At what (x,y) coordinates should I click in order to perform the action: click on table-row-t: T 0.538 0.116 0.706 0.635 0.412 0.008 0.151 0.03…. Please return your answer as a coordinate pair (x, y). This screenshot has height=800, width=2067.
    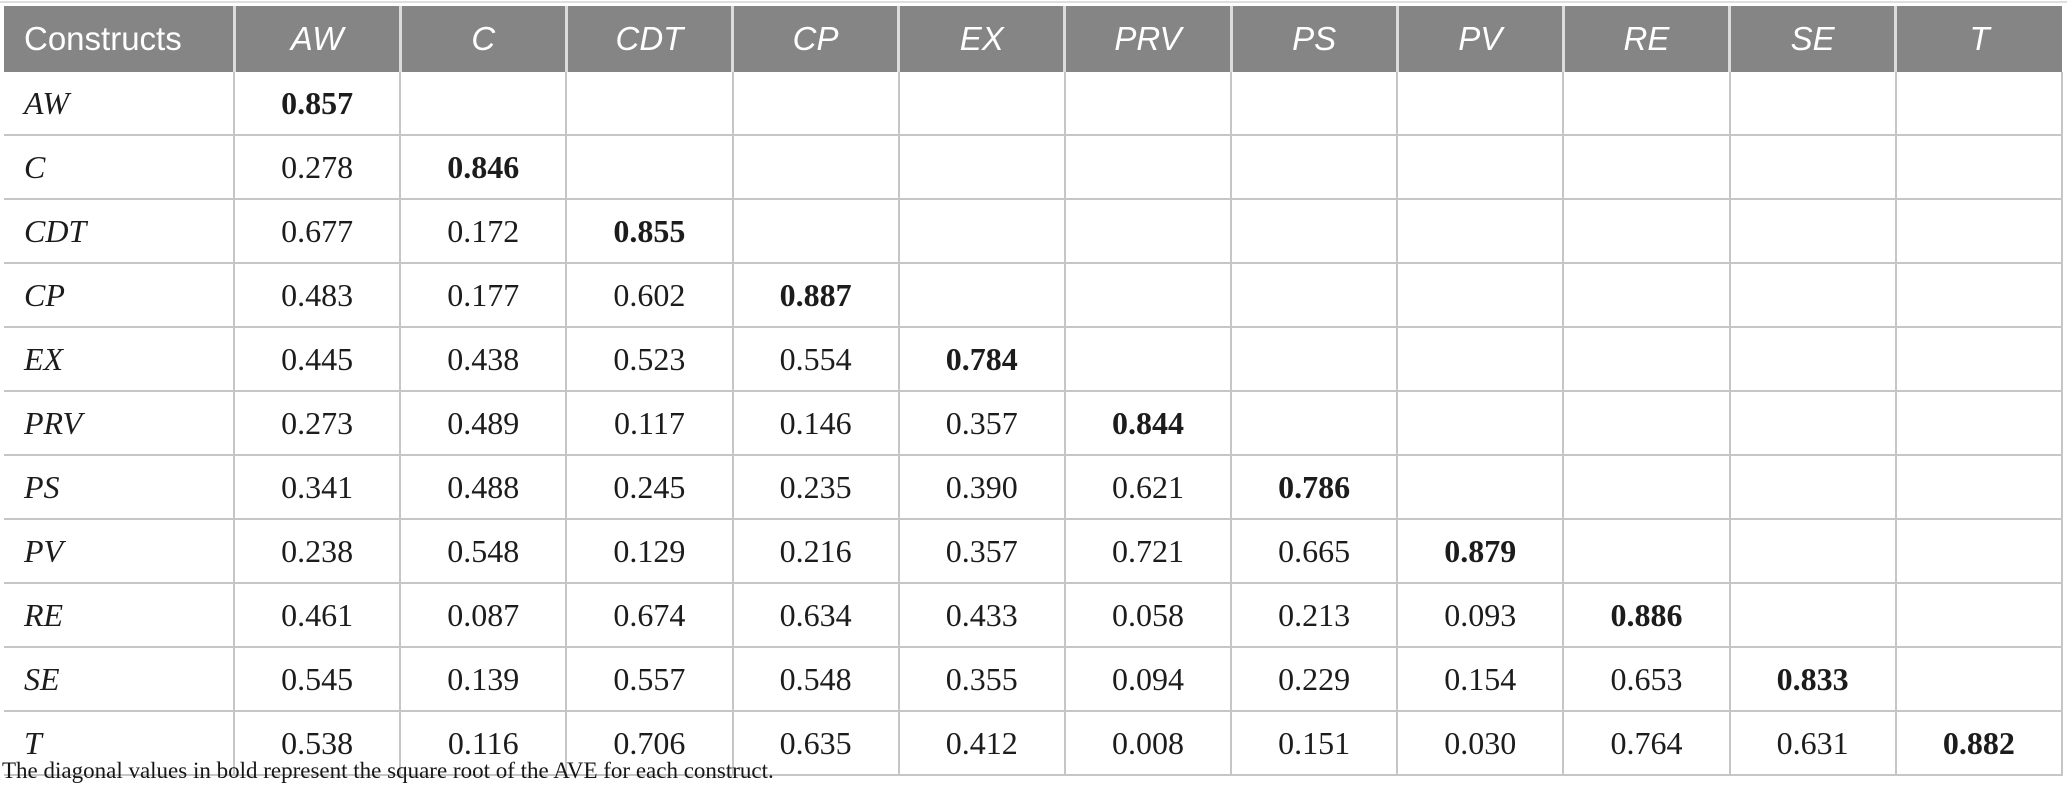
    Looking at the image, I should click on (1034, 743).